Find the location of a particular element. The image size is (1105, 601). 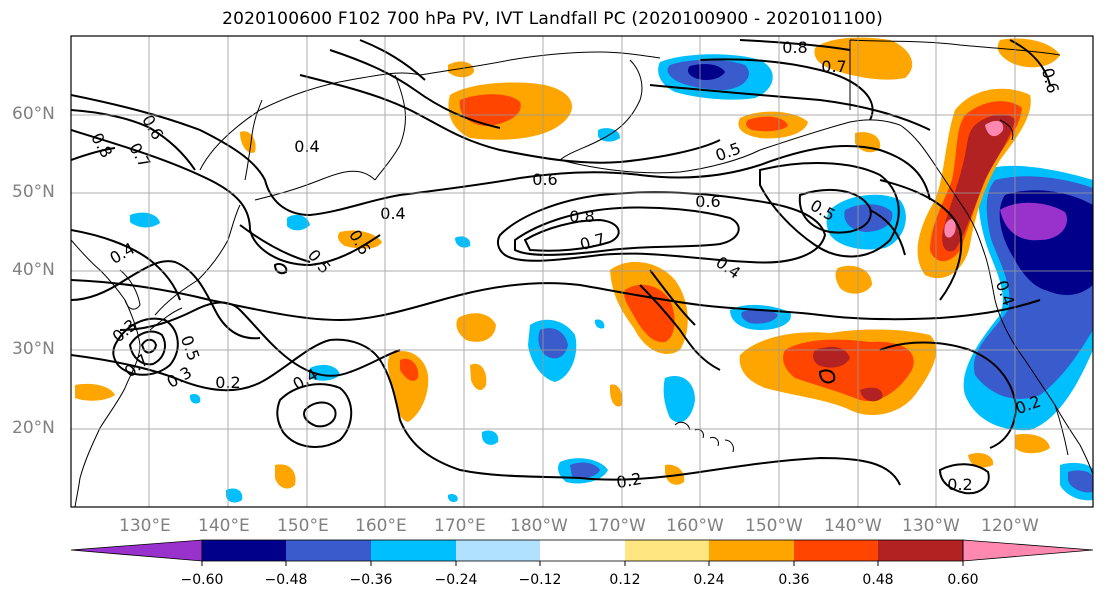

lon-label: 180°W is located at coordinates (539, 526).